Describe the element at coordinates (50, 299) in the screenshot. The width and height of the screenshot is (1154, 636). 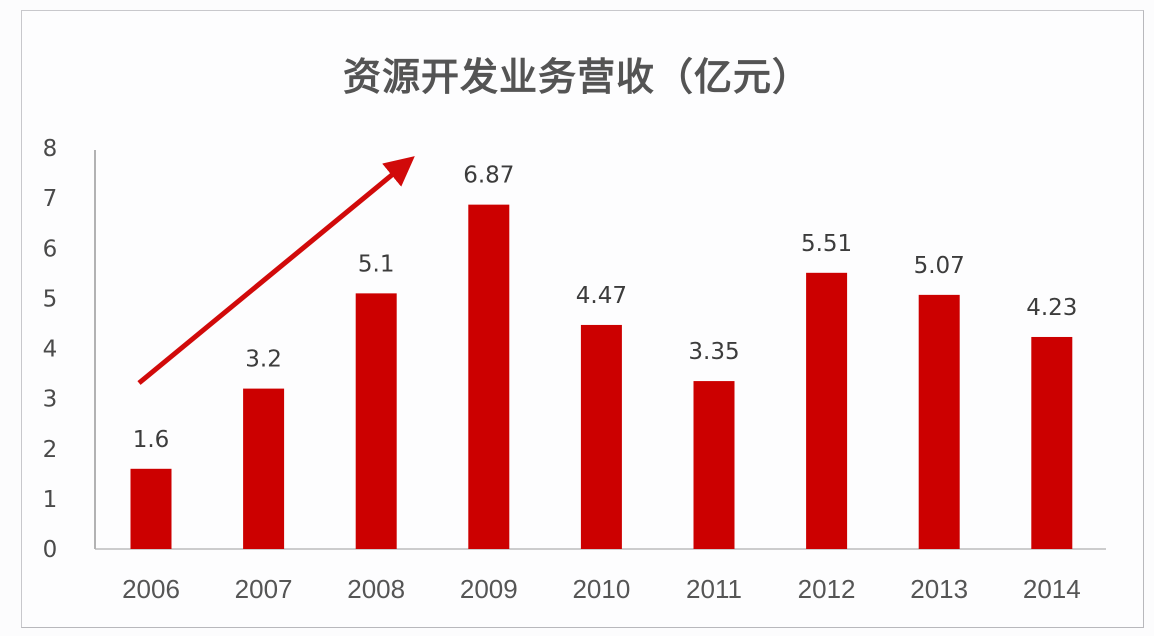
I see `y-tick-label: 5` at that location.